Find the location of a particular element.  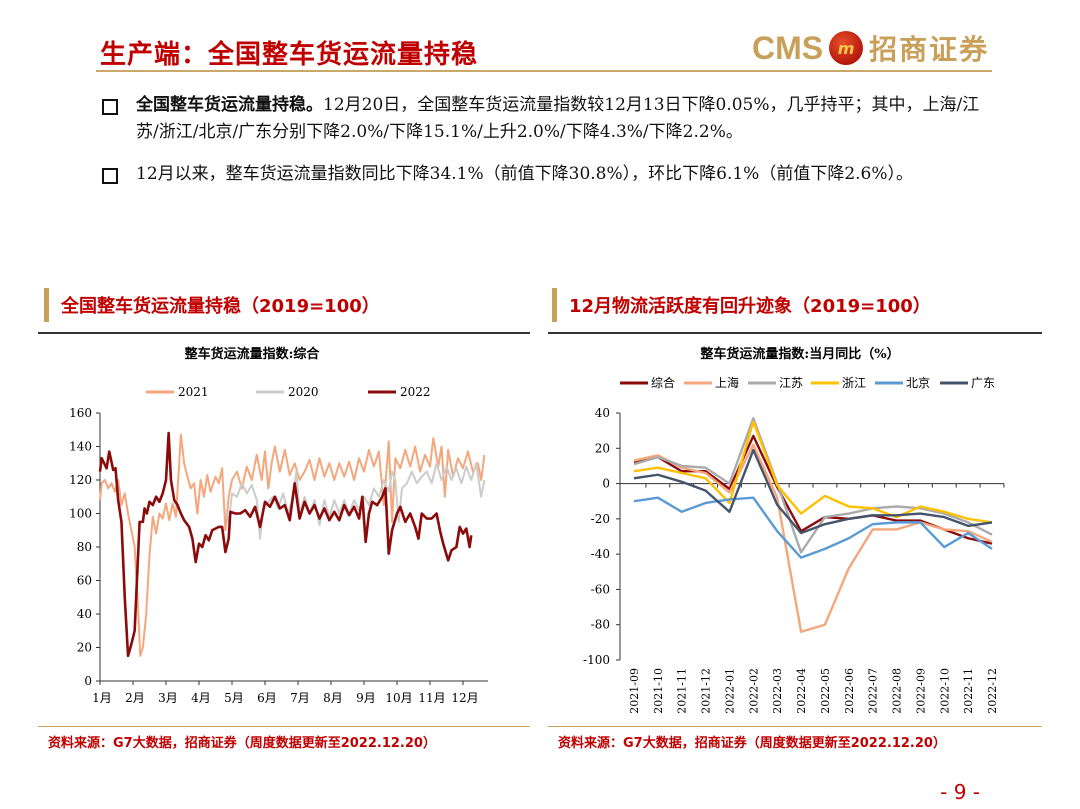

x-tick-label: 2021-10 is located at coordinates (658, 691).